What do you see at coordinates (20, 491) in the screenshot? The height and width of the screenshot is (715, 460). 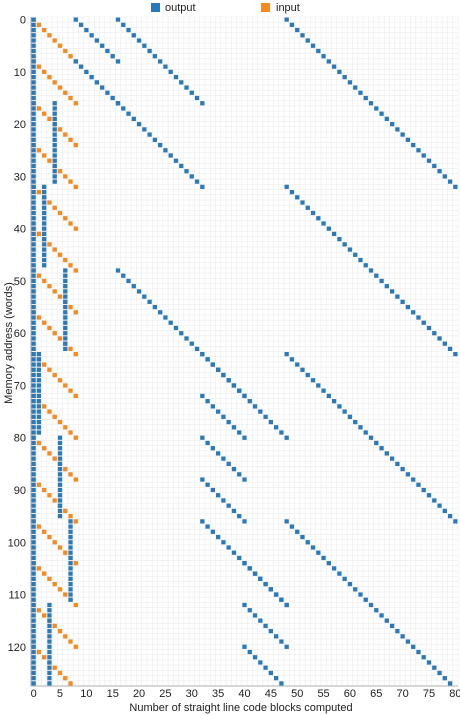 I see `y-tick-label: 90` at bounding box center [20, 491].